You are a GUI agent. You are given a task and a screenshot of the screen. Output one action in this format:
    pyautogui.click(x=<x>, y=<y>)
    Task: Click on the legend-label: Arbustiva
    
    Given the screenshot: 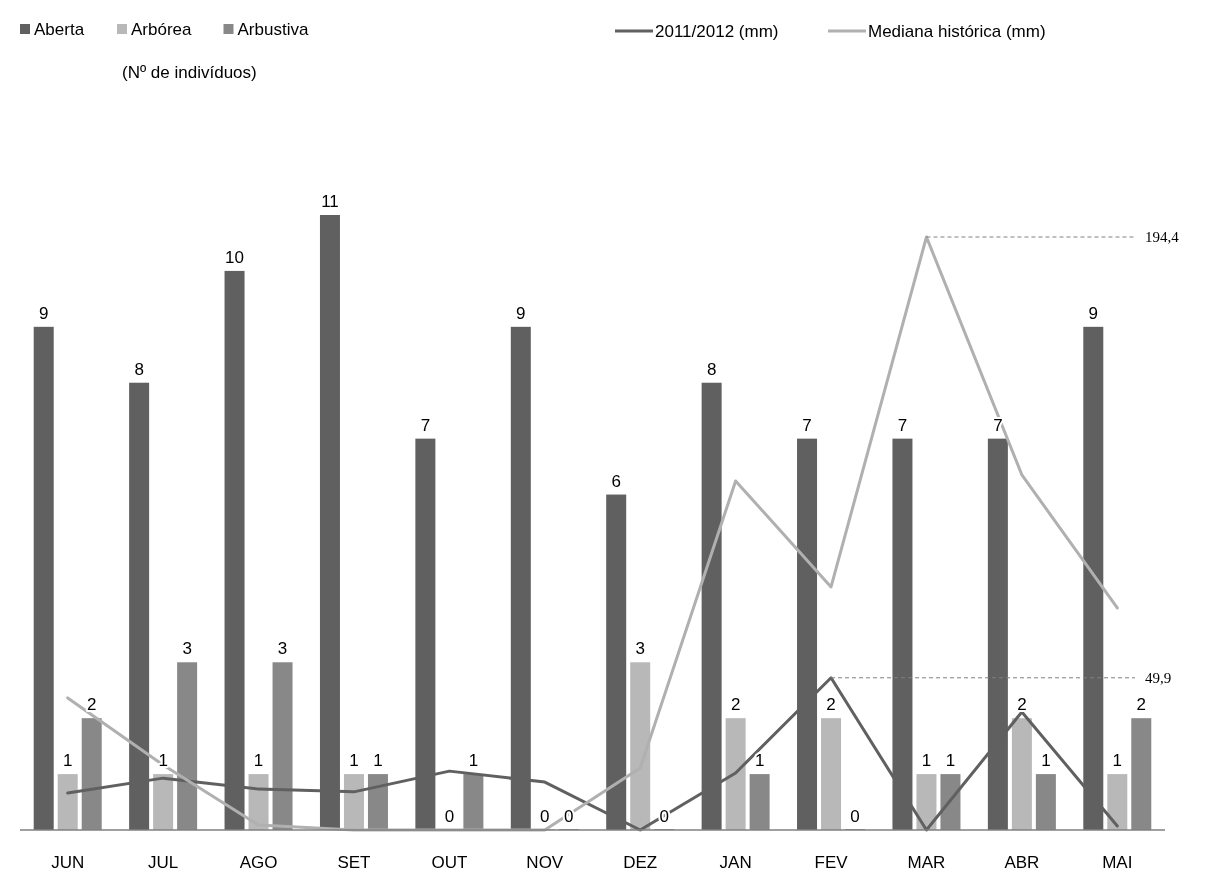 What is the action you would take?
    pyautogui.click(x=273, y=29)
    